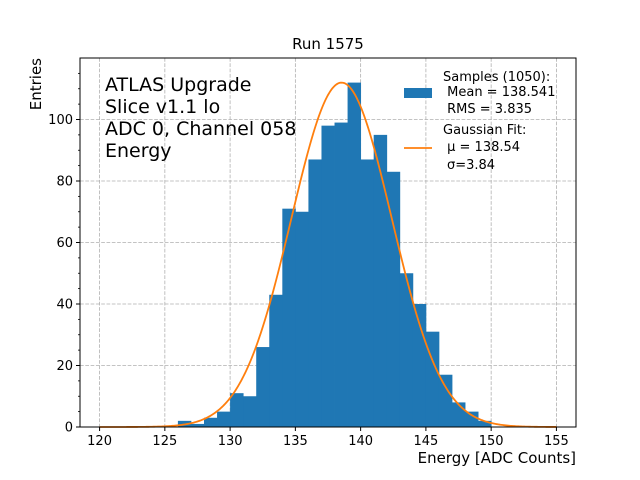  I want to click on x-tick-label: 150, so click(491, 441).